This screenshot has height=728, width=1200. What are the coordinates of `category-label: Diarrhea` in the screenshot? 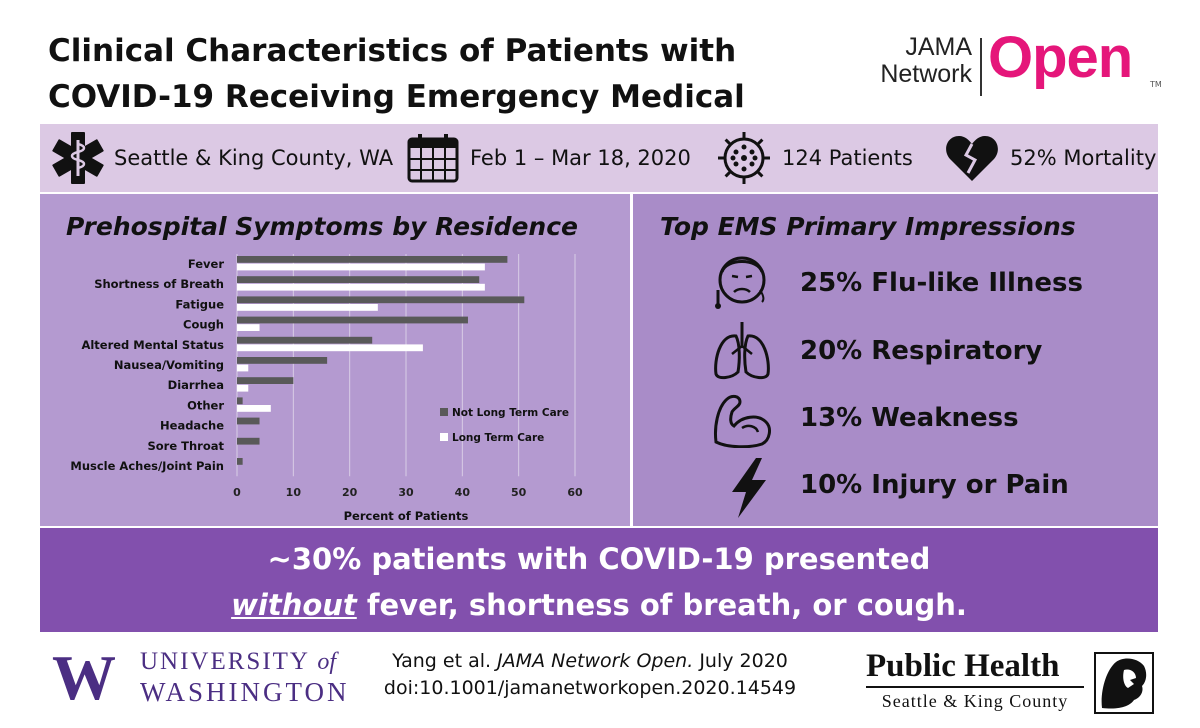 It's located at (196, 385).